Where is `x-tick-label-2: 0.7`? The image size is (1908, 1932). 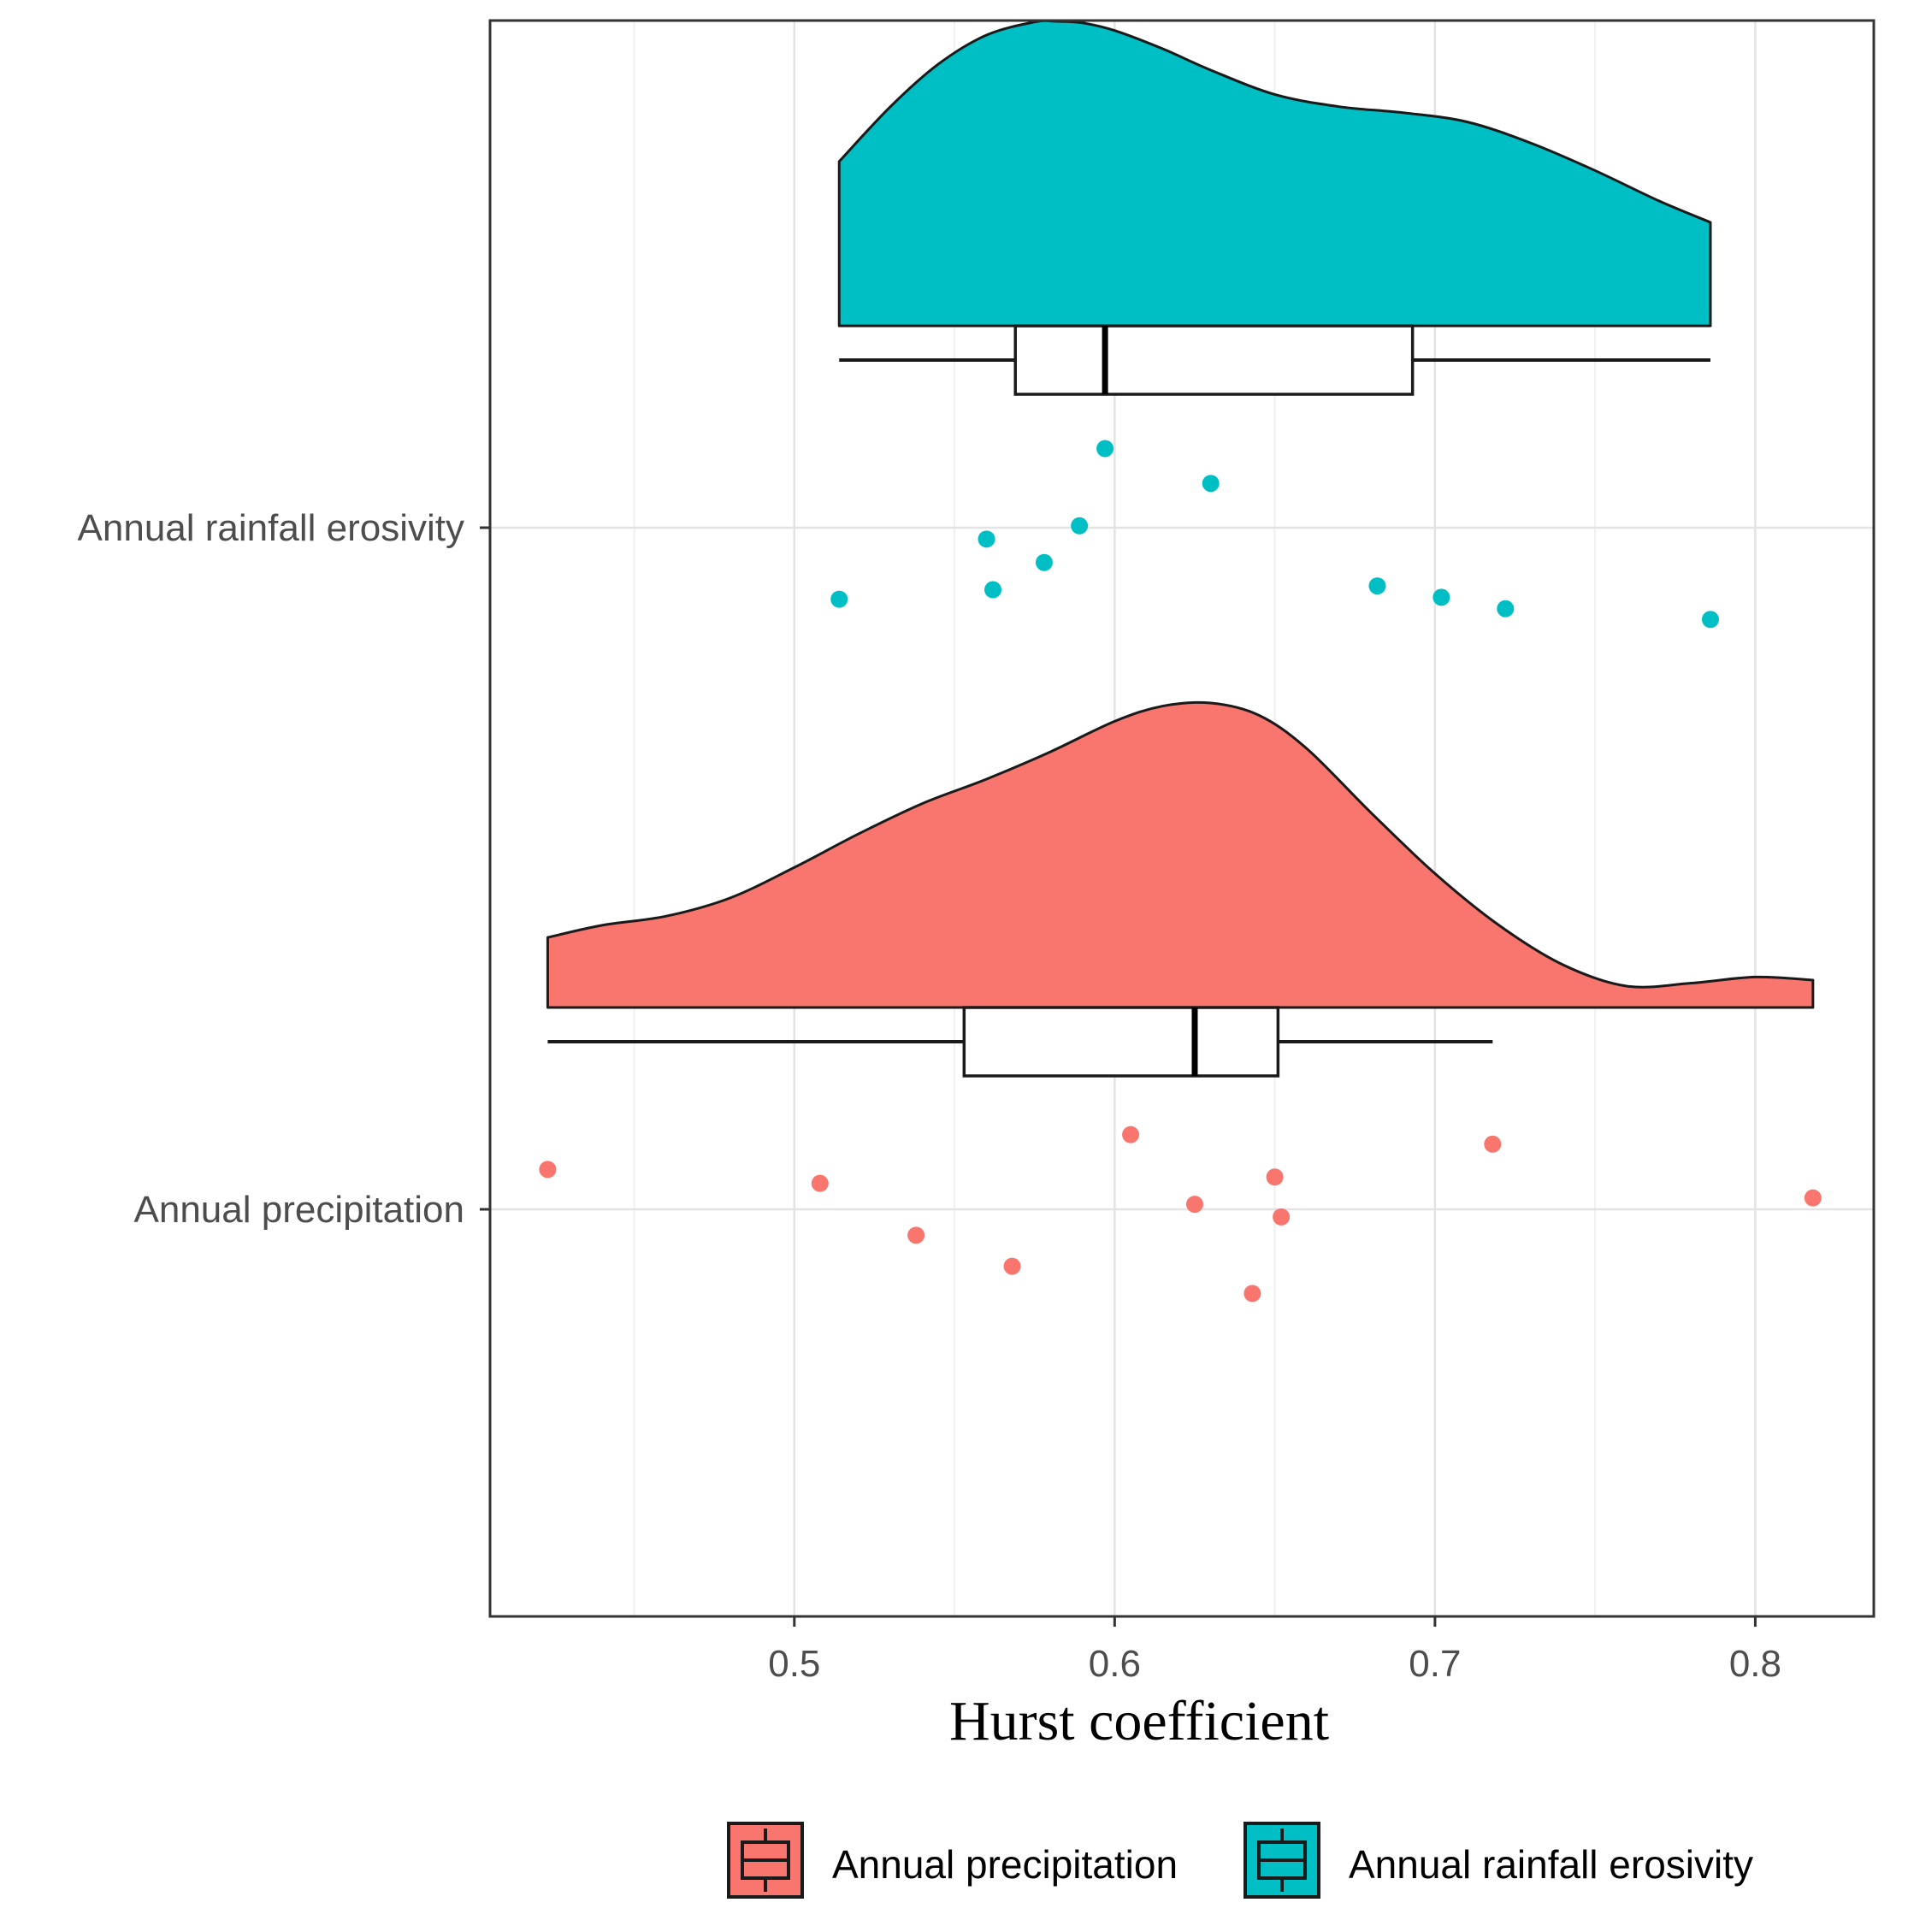
x-tick-label-2: 0.7 is located at coordinates (1435, 1664).